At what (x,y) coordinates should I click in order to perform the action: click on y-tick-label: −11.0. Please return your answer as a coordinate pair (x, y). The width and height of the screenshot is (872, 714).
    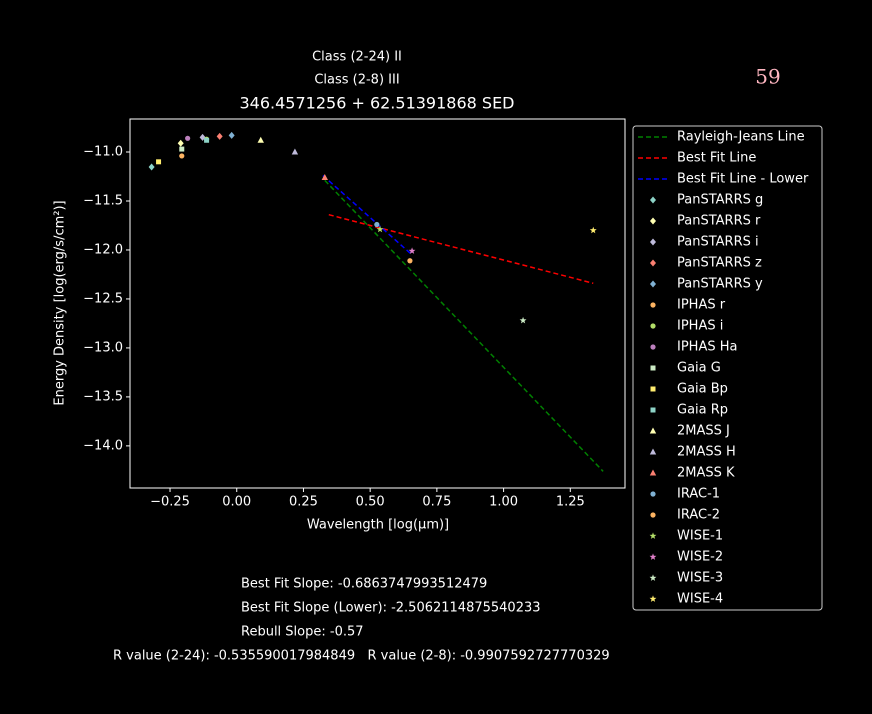
    Looking at the image, I should click on (103, 152).